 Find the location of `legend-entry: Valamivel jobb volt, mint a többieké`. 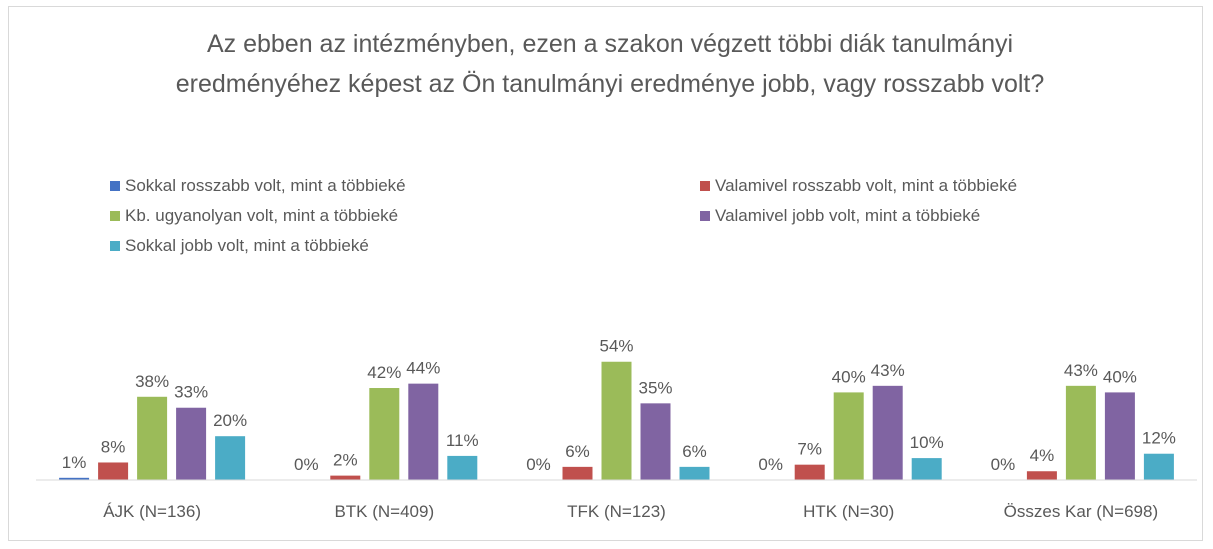

legend-entry: Valamivel jobb volt, mint a többieké is located at coordinates (840, 216).